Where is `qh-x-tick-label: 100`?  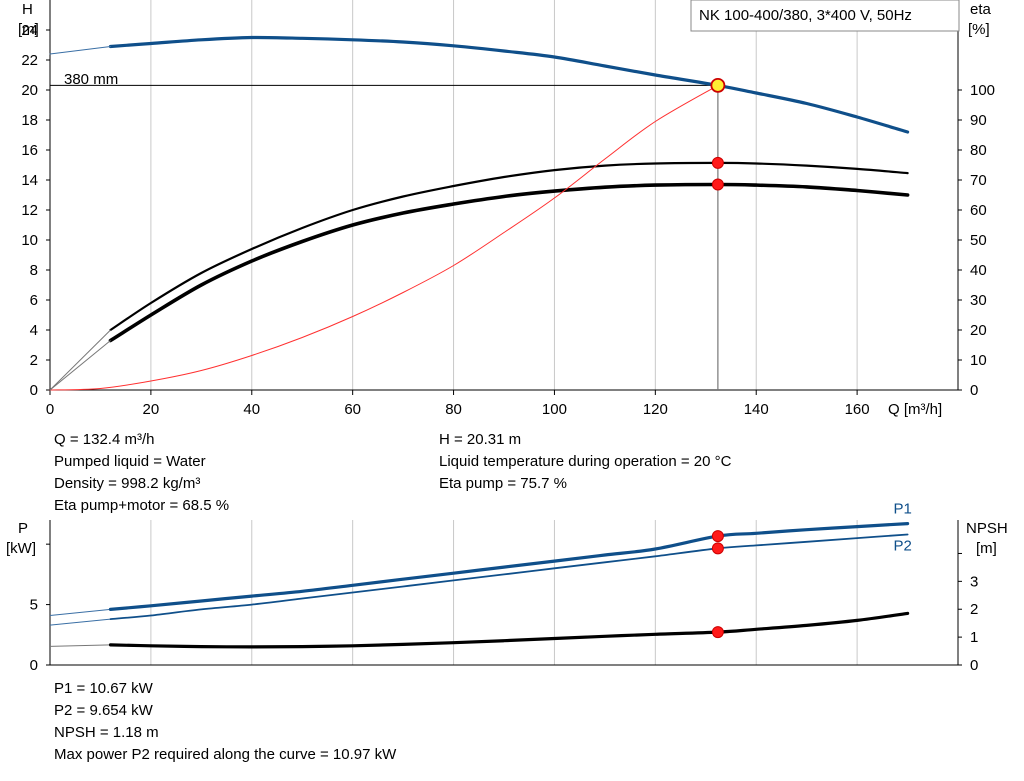 qh-x-tick-label: 100 is located at coordinates (554, 409).